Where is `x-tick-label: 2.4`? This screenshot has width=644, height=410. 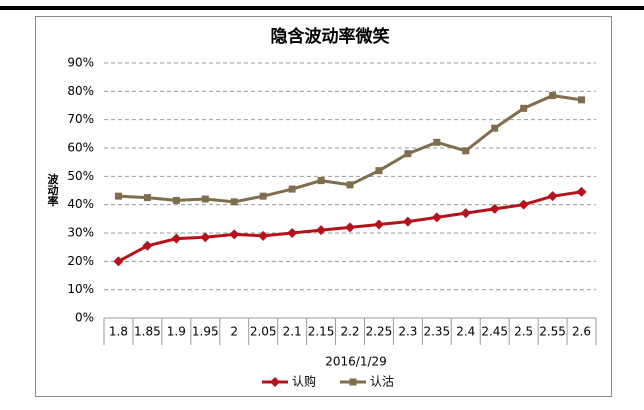 x-tick-label: 2.4 is located at coordinates (465, 332).